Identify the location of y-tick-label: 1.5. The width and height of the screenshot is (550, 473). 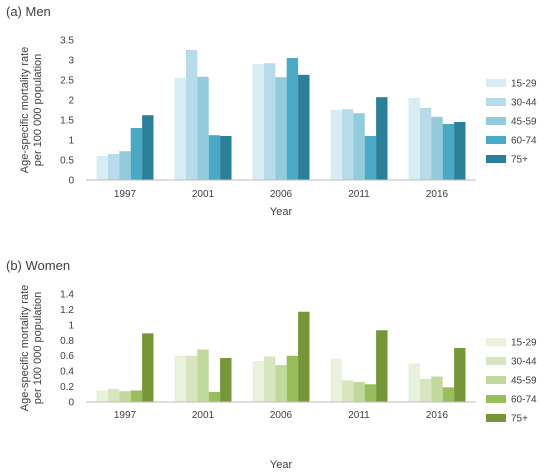
(67, 121).